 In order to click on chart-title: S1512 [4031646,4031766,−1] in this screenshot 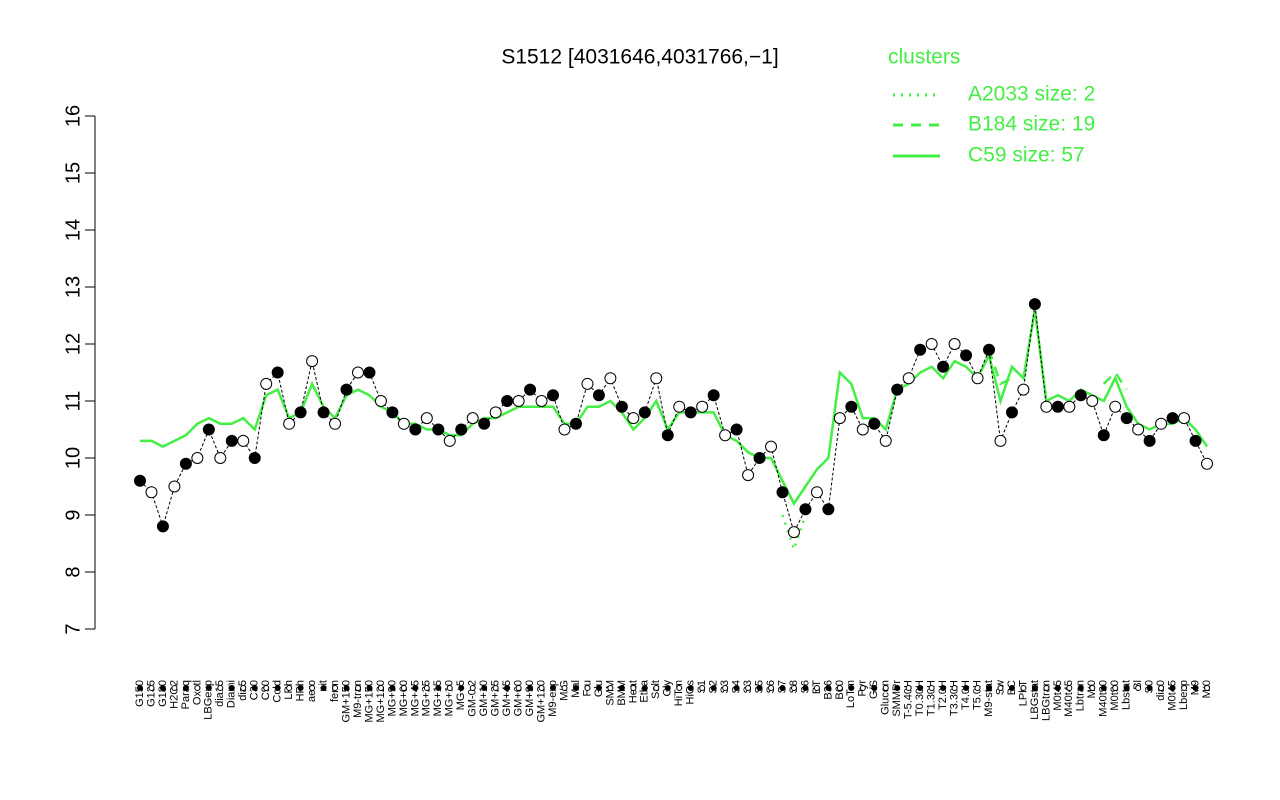, I will do `click(639, 57)`.